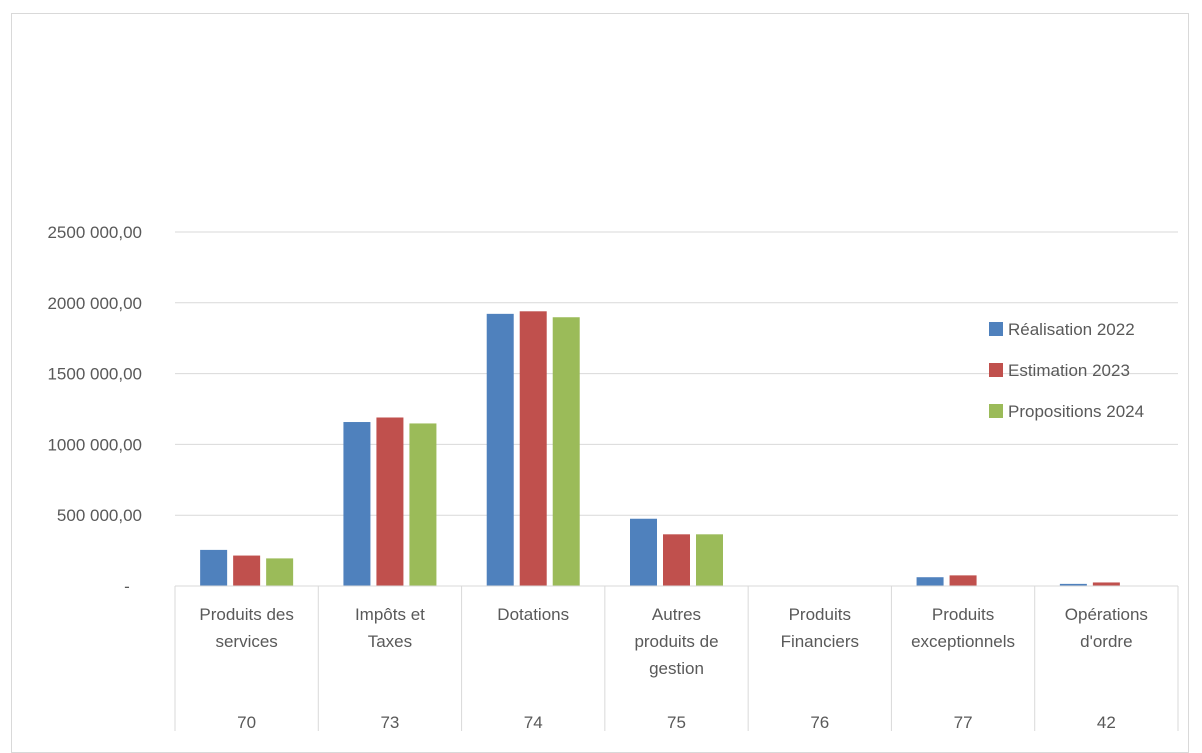 The image size is (1202, 753). I want to click on category-label: gestion, so click(676, 668).